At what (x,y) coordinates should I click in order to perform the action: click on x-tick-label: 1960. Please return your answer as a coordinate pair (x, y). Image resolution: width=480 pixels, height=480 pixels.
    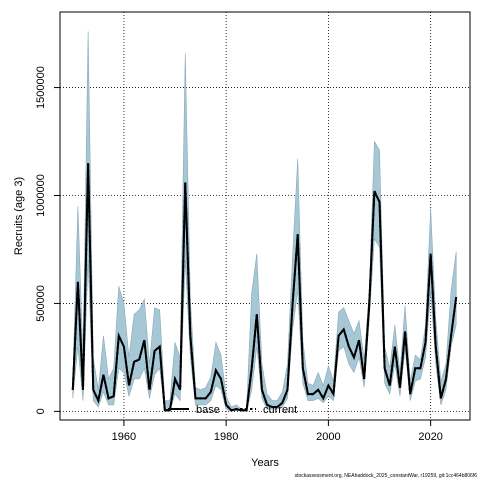
    Looking at the image, I should click on (124, 437).